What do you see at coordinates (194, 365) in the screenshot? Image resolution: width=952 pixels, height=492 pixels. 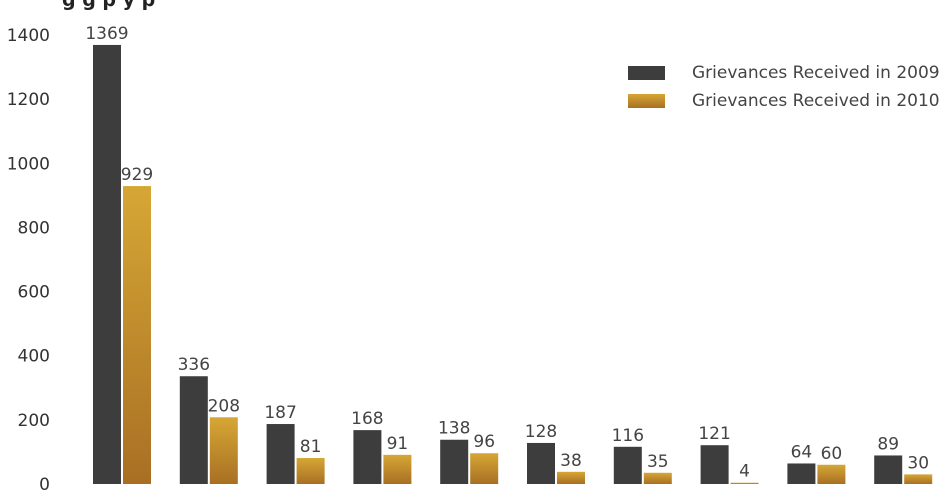 I see `data-label-2009: 336` at bounding box center [194, 365].